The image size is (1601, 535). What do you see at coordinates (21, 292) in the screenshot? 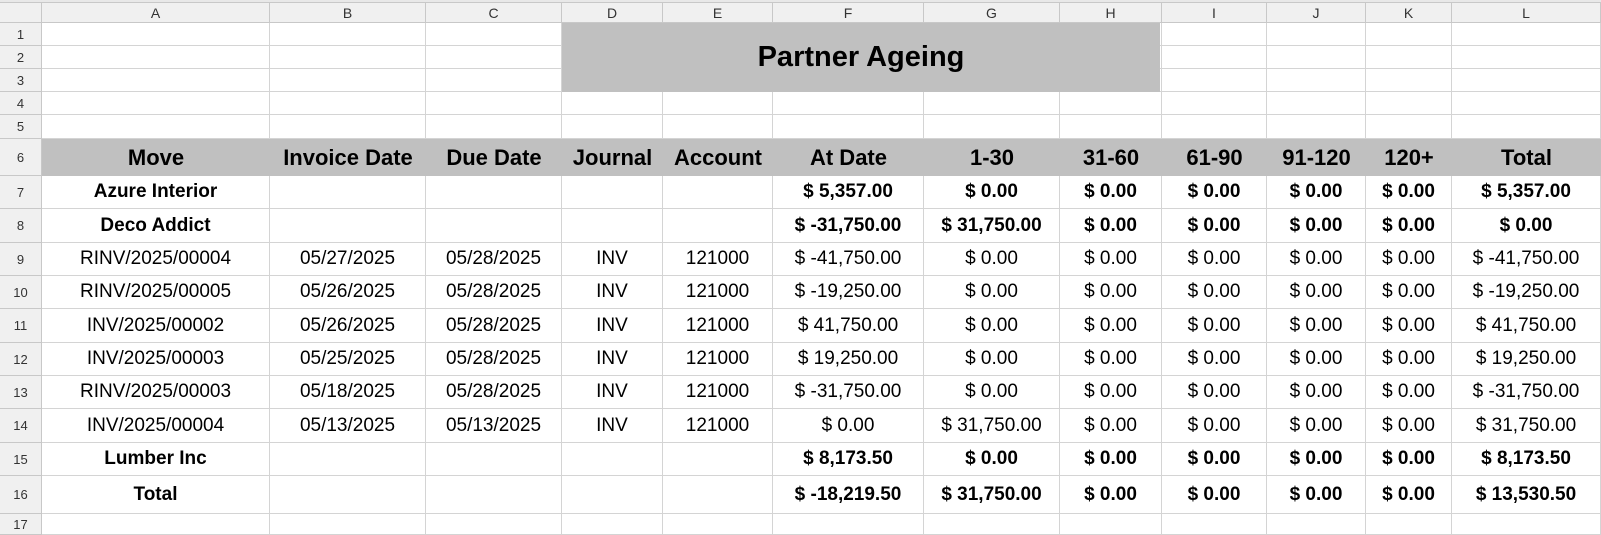
I see `row-header-10: 10` at bounding box center [21, 292].